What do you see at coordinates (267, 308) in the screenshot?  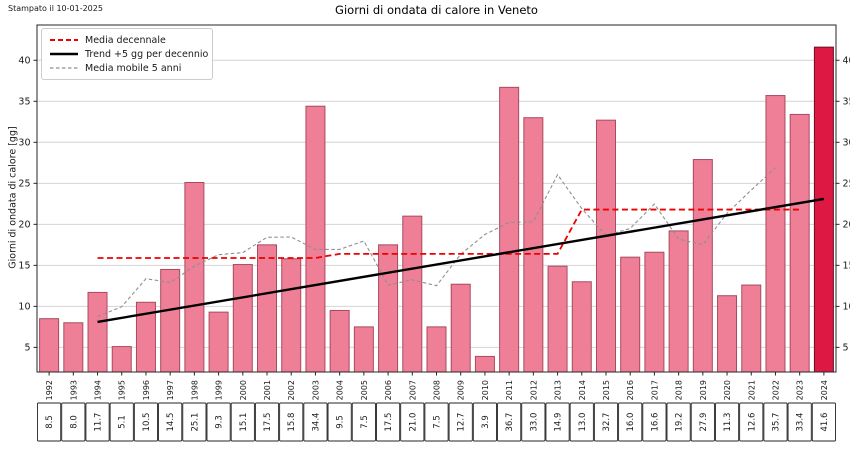 I see `bar-2001` at bounding box center [267, 308].